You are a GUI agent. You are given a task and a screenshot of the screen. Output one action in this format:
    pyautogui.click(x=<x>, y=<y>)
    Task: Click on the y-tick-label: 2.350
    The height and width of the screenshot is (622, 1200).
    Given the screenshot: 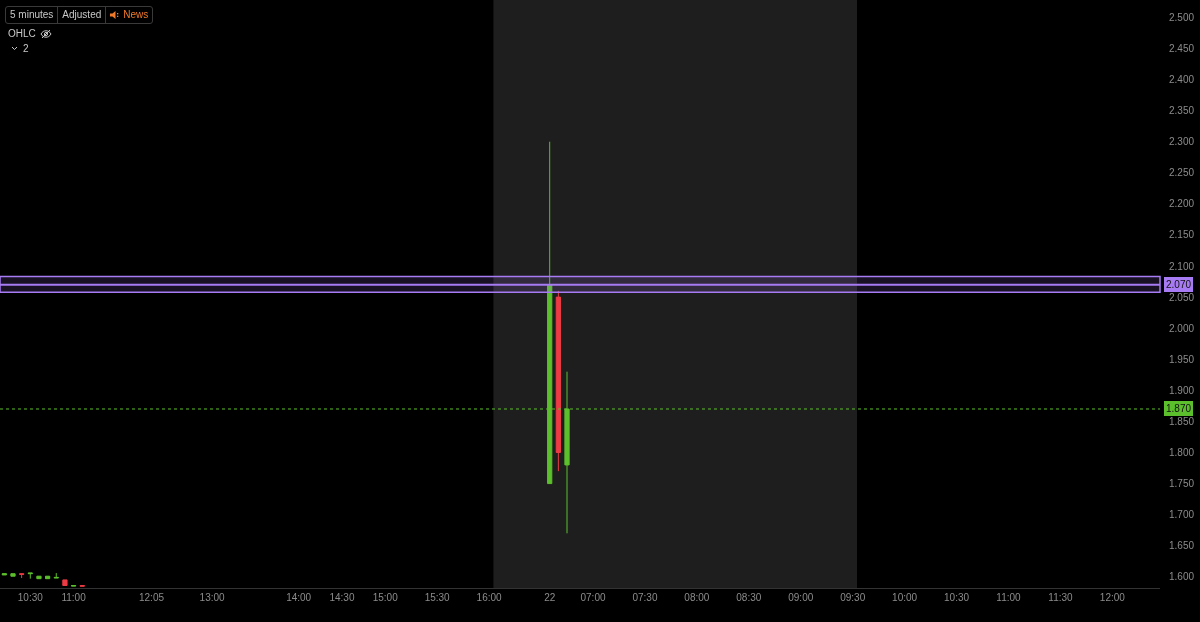 What is the action you would take?
    pyautogui.click(x=1182, y=111)
    